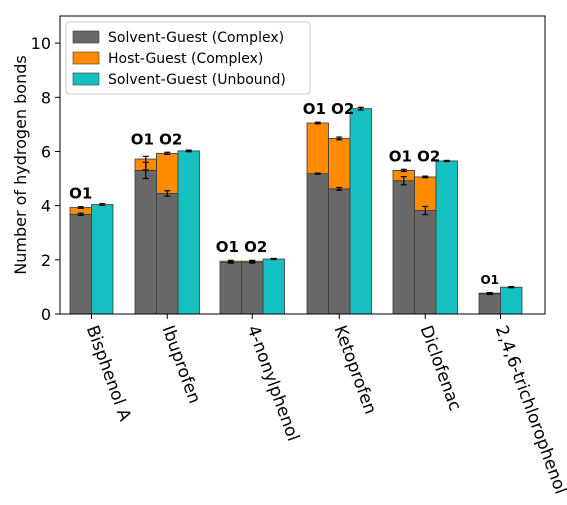  I want to click on bar-solvent-guest-complex-g1-o2, so click(167, 254).